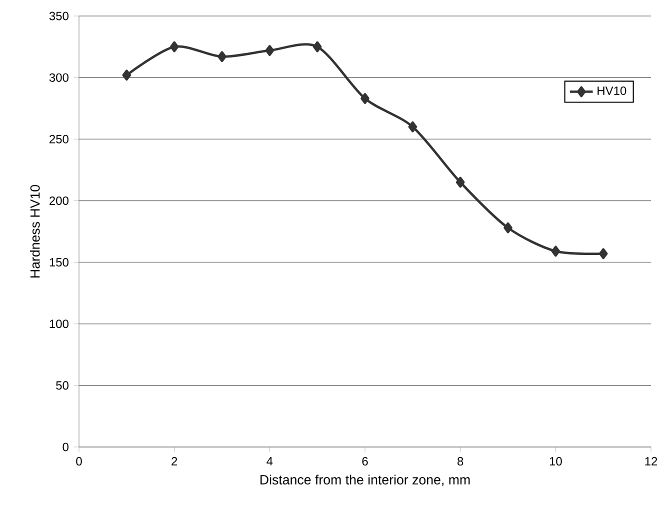  What do you see at coordinates (35, 231) in the screenshot?
I see `y-axis-title: Hardness HV10` at bounding box center [35, 231].